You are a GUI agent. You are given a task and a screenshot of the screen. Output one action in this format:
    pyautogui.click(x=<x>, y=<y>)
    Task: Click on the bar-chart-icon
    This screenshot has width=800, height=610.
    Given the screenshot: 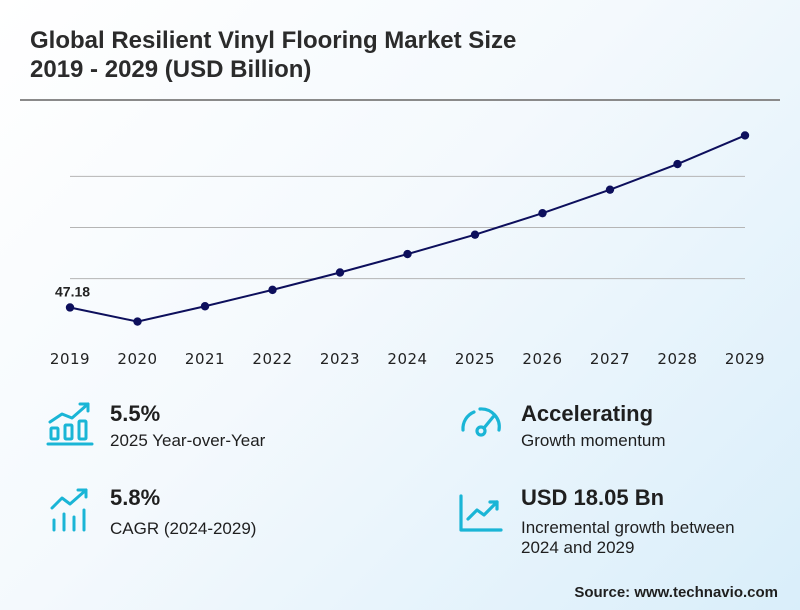 What is the action you would take?
    pyautogui.click(x=70, y=424)
    